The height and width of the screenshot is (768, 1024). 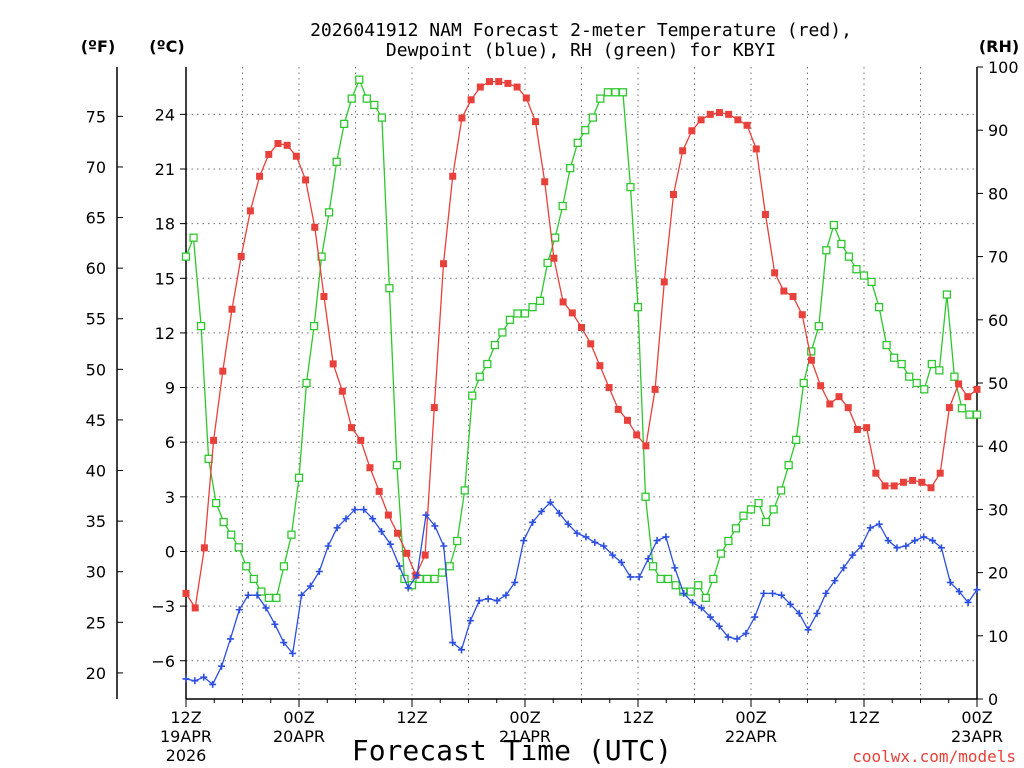 I want to click on tick-label-x-date: 22APR, so click(x=751, y=736).